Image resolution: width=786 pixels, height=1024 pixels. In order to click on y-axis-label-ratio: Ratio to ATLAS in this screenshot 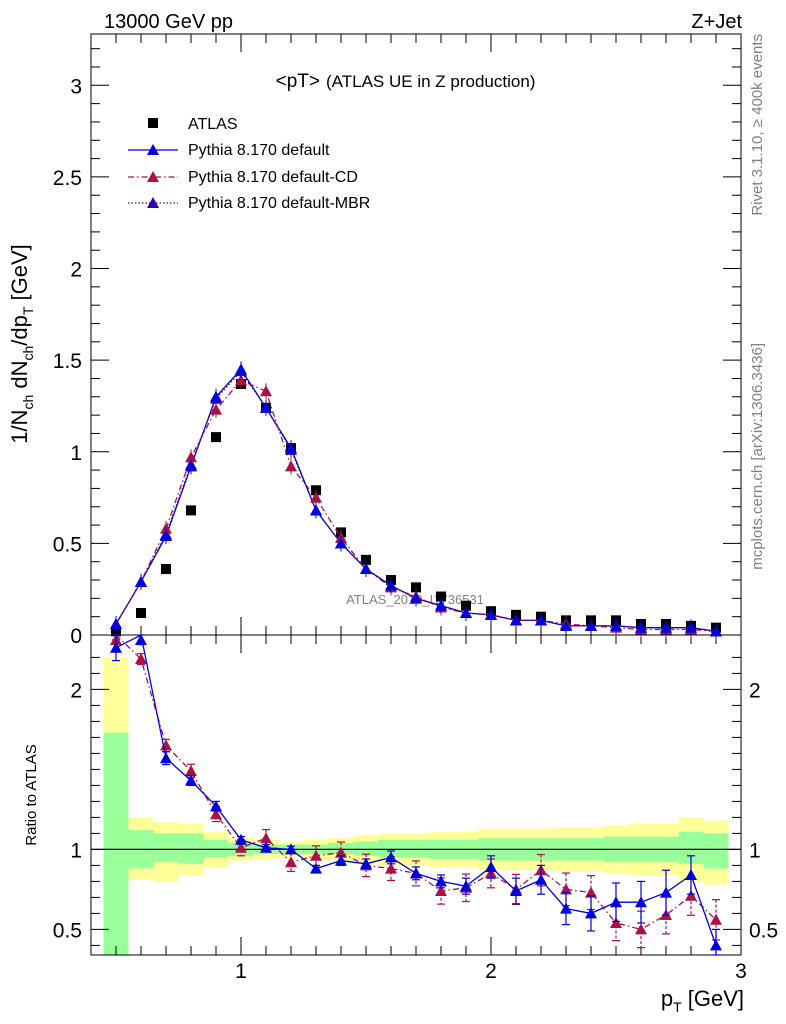, I will do `click(31, 794)`.